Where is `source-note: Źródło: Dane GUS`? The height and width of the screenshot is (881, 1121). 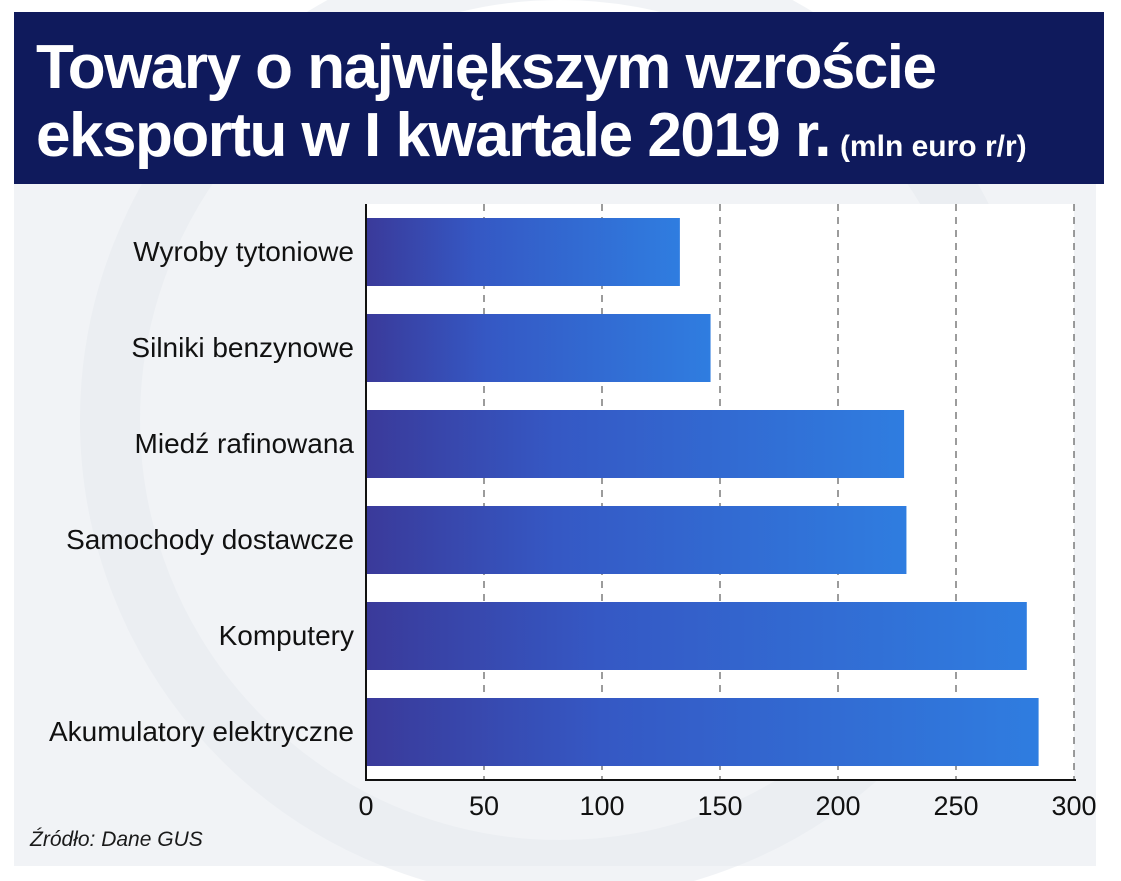 source-note: Źródło: Dane GUS is located at coordinates (116, 839).